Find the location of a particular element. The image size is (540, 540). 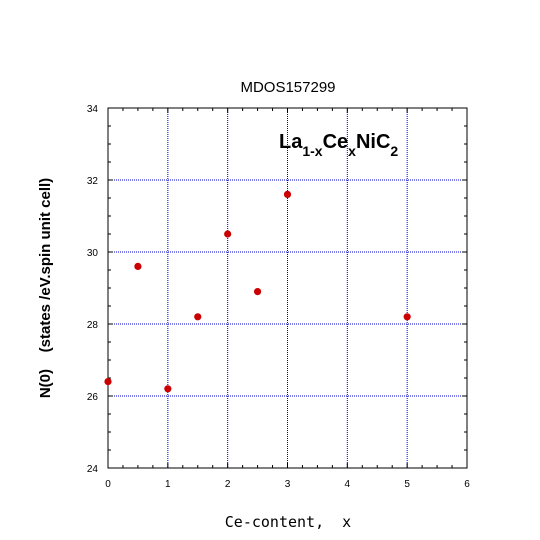

formula-sub-x: x is located at coordinates (352, 151).